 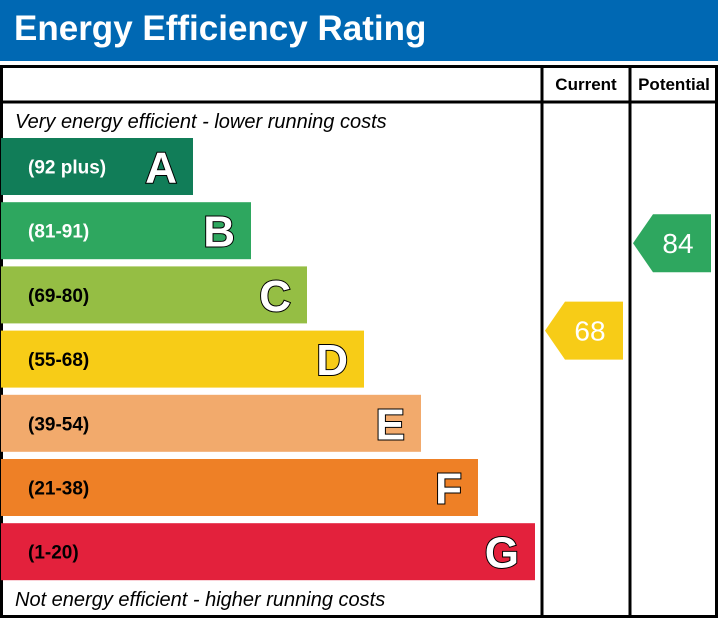 I want to click on band-bar-a, so click(x=97, y=166).